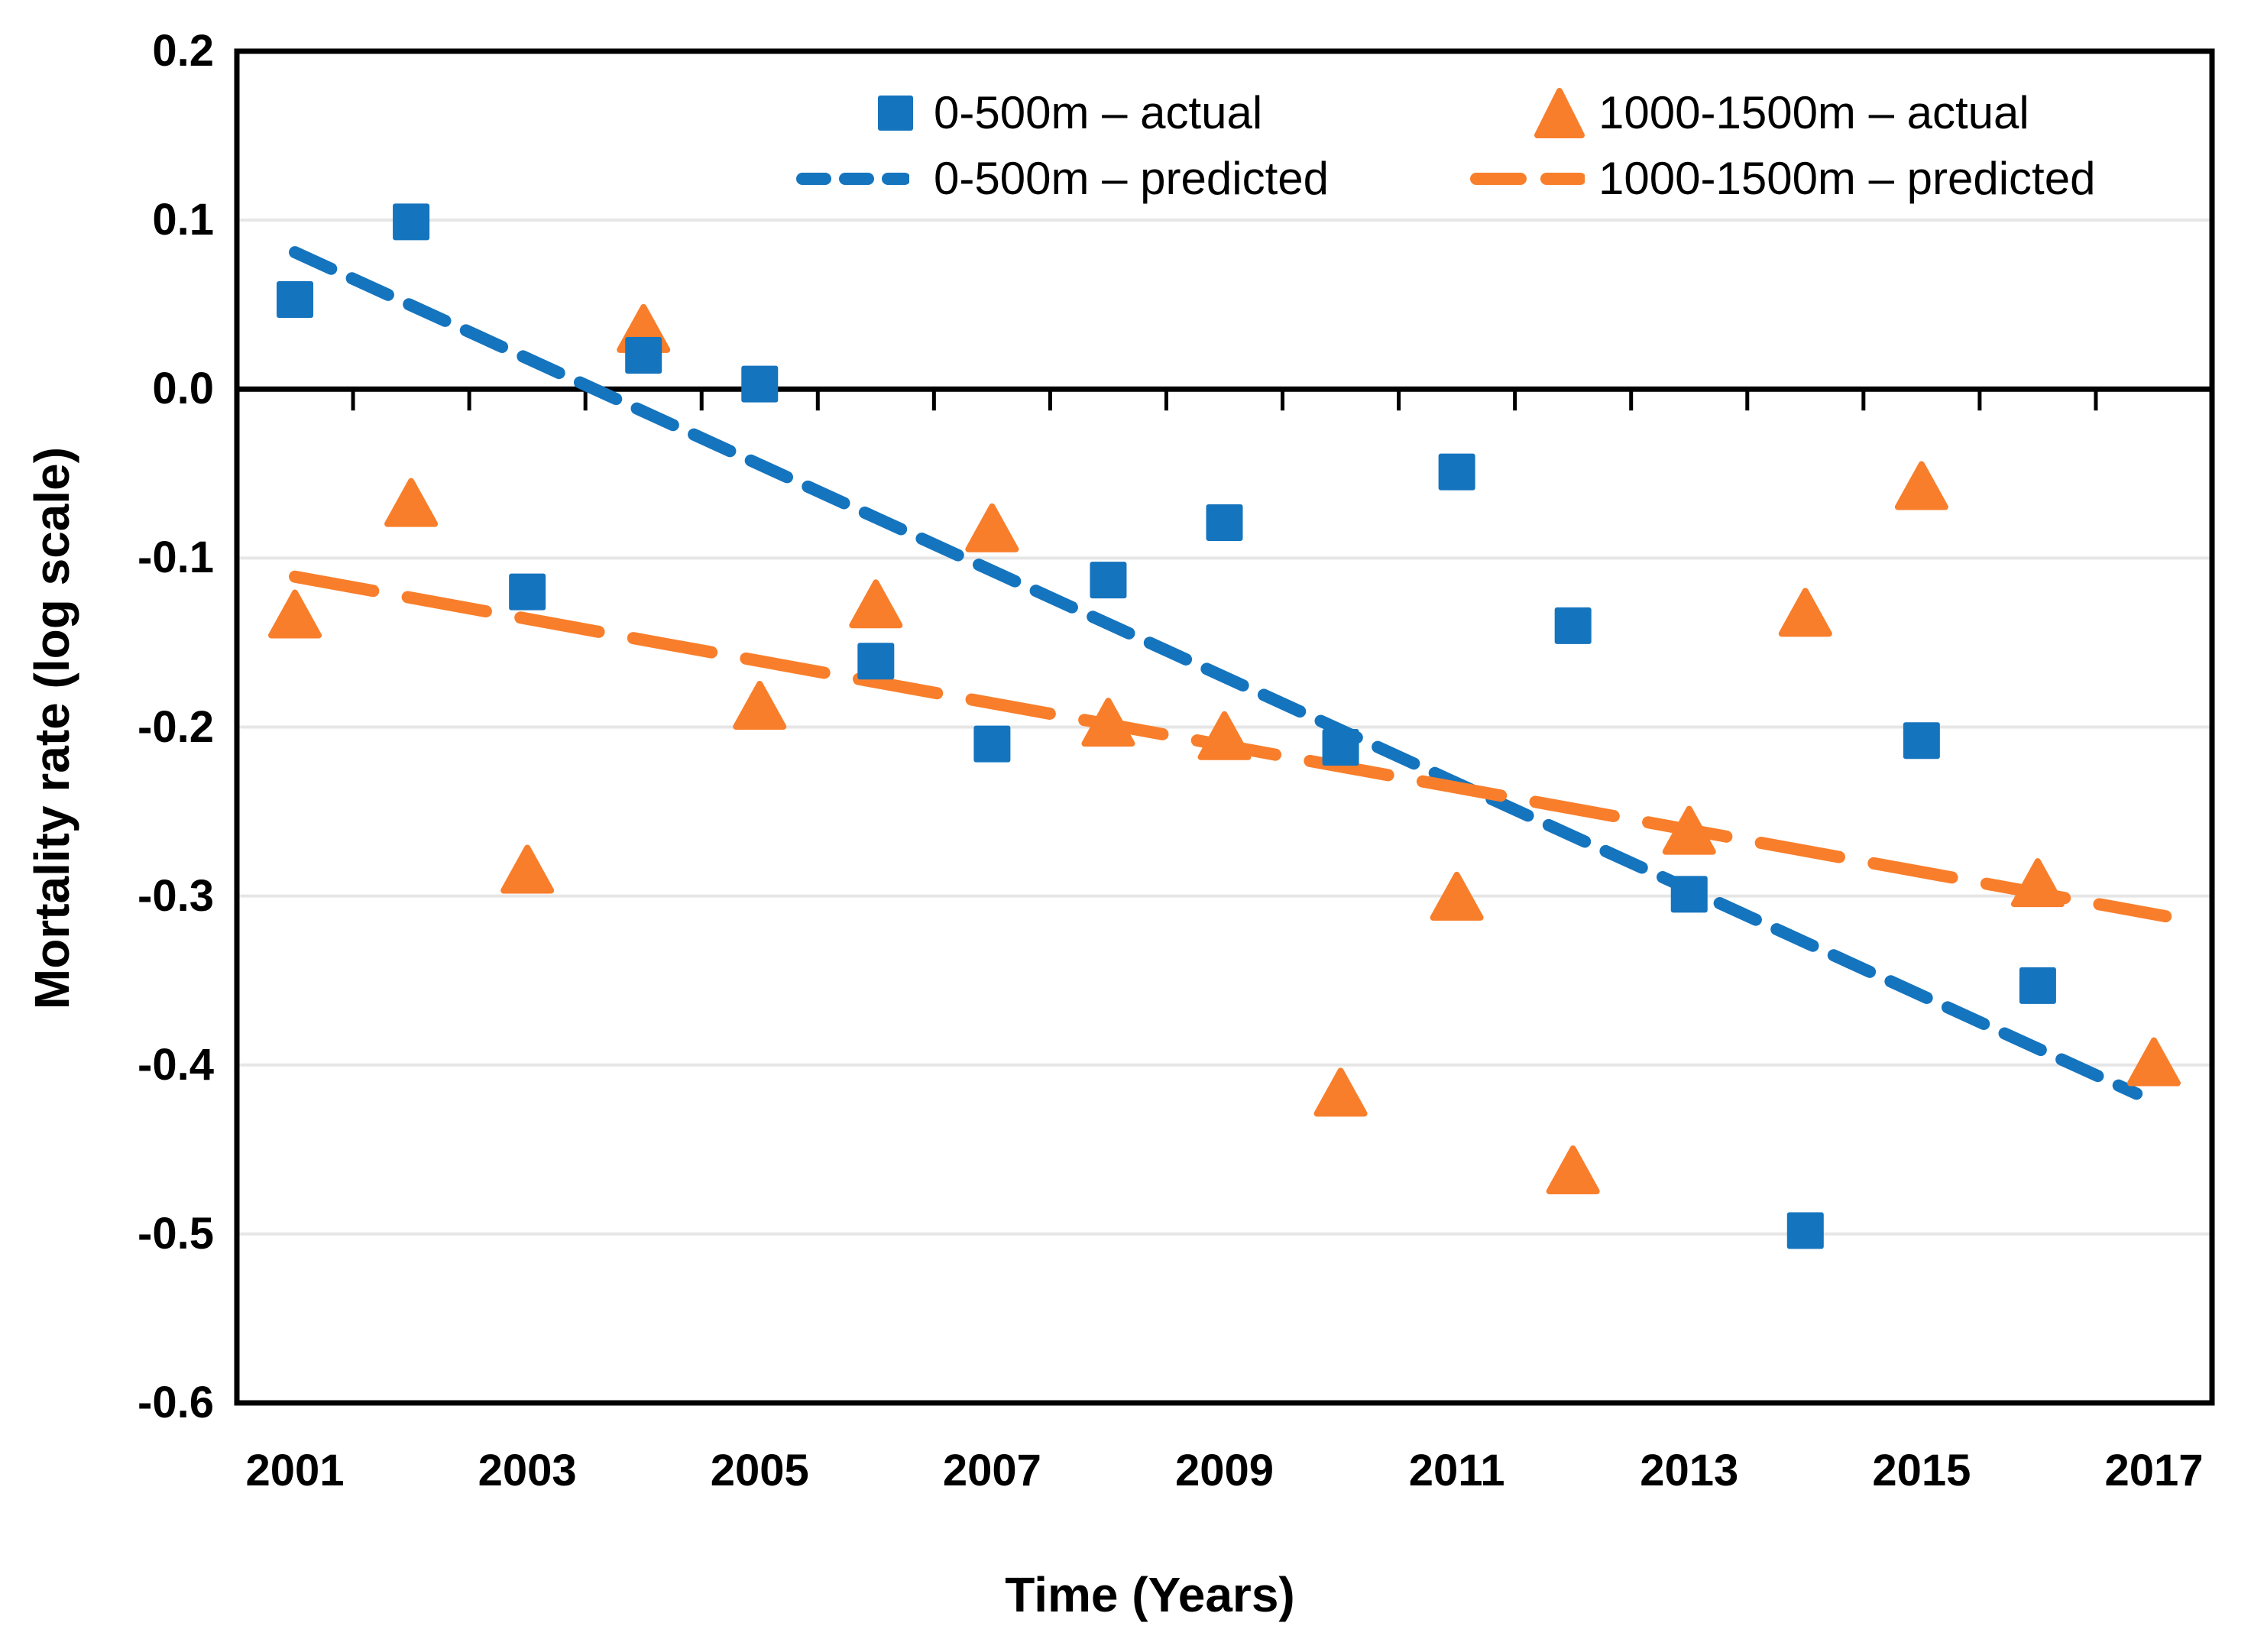 The width and height of the screenshot is (2251, 1652). What do you see at coordinates (1690, 1470) in the screenshot?
I see `x-tick-label: 2013` at bounding box center [1690, 1470].